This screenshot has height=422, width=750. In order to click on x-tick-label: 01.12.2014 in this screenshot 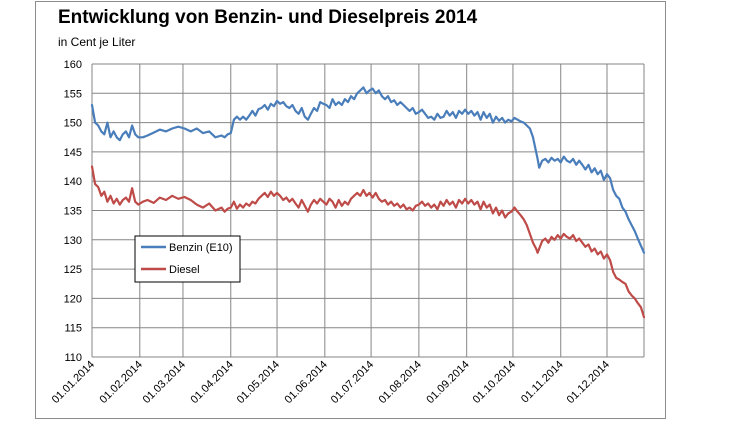, I will do `click(588, 382)`.